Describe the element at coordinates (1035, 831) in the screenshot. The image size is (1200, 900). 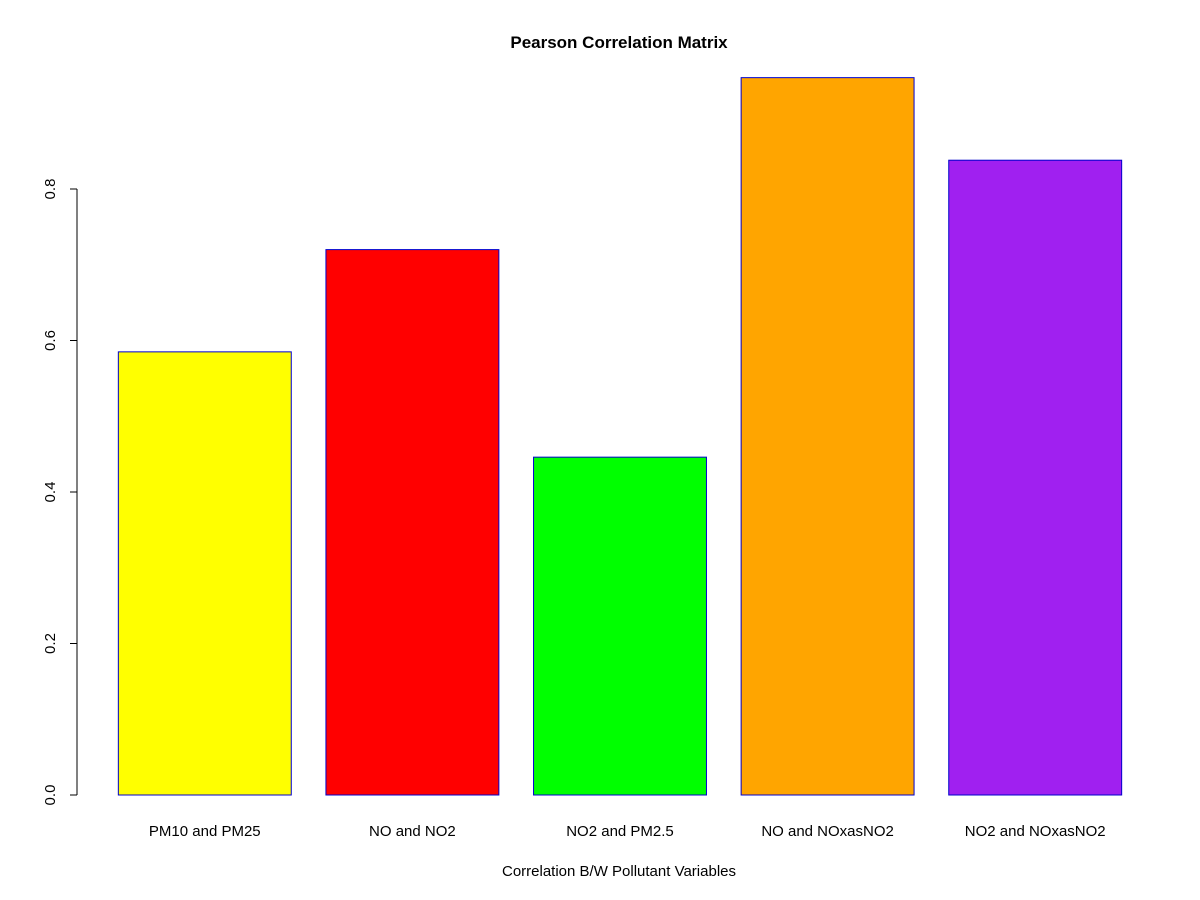
I see `x-tick-label: NO2 and NOxasNO2` at that location.